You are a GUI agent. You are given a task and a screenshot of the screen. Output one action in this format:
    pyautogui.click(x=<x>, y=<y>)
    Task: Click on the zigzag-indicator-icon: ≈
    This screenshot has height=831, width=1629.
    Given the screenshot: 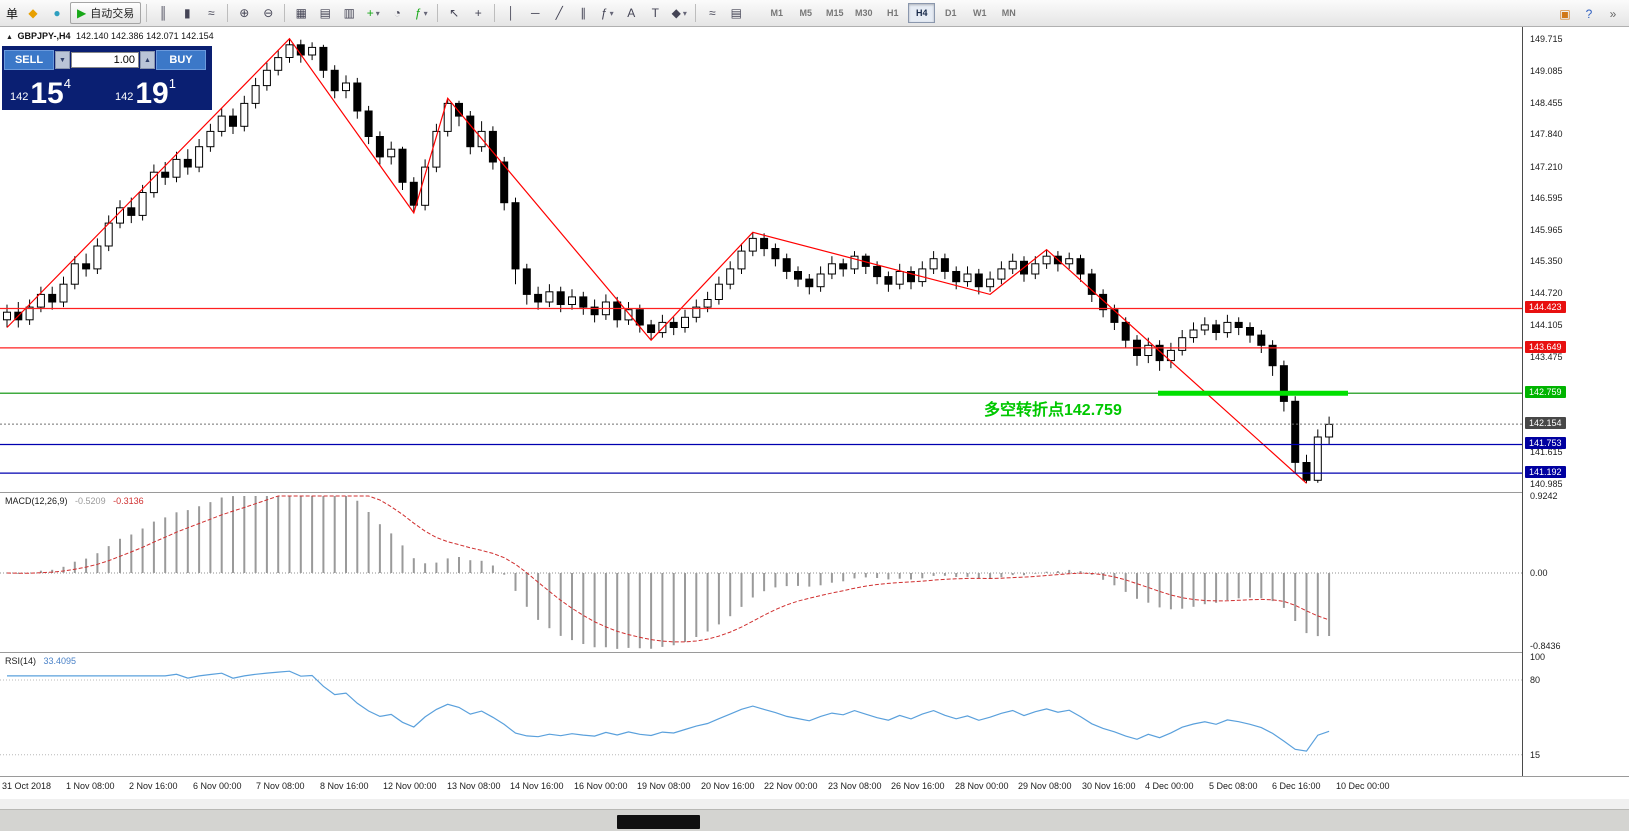 What is the action you would take?
    pyautogui.click(x=712, y=13)
    